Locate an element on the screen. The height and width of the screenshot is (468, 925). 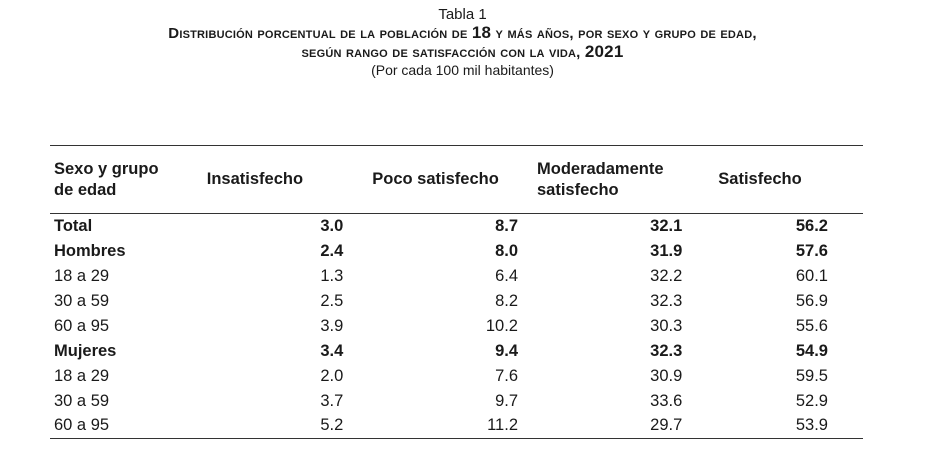
cell-moderadamente-satisfecho: 32.1 is located at coordinates (666, 225).